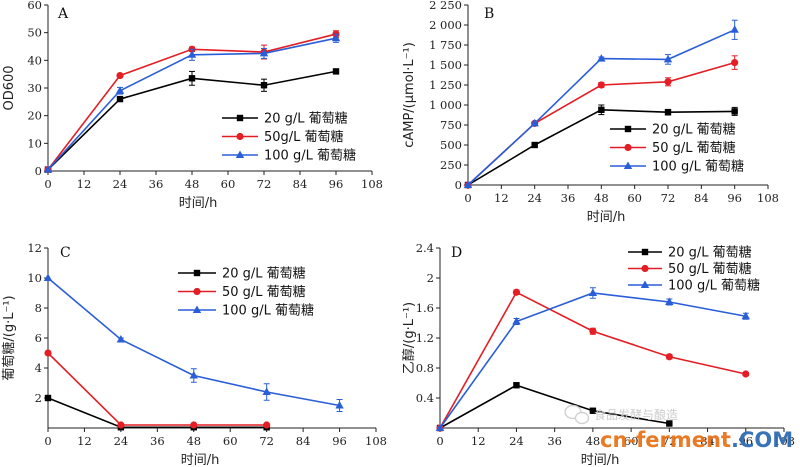 The image size is (800, 467). Describe the element at coordinates (696, 440) in the screenshot. I see `watermark-brand: cn-ferment.COM` at that location.